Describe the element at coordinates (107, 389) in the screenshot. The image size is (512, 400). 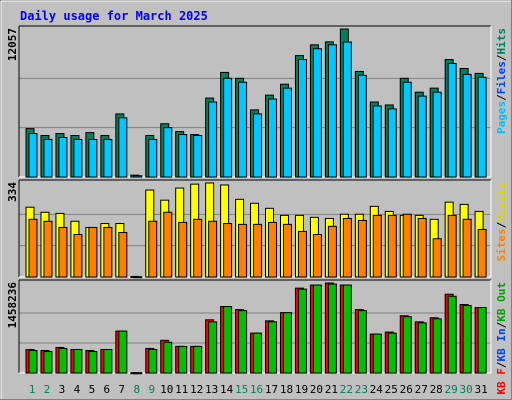
I see `x-tick-label: 6` at that location.